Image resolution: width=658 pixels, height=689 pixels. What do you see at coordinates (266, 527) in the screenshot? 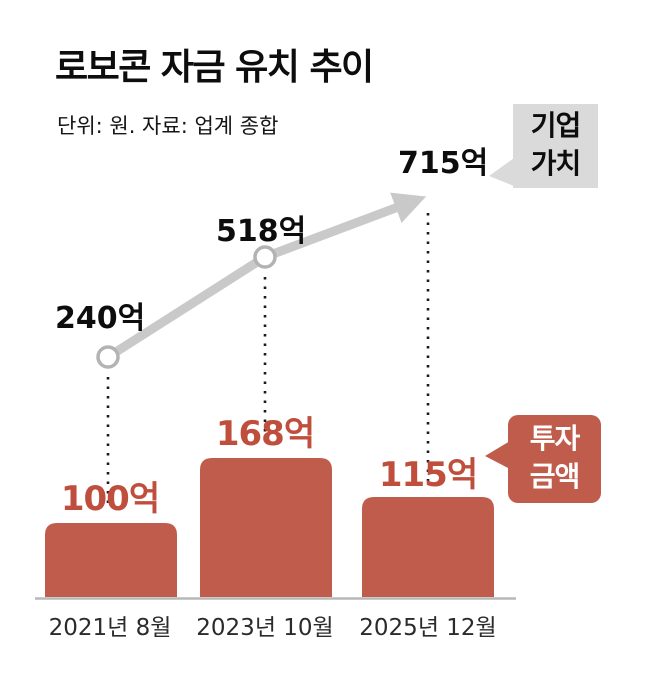
I see `bar-2023` at bounding box center [266, 527].